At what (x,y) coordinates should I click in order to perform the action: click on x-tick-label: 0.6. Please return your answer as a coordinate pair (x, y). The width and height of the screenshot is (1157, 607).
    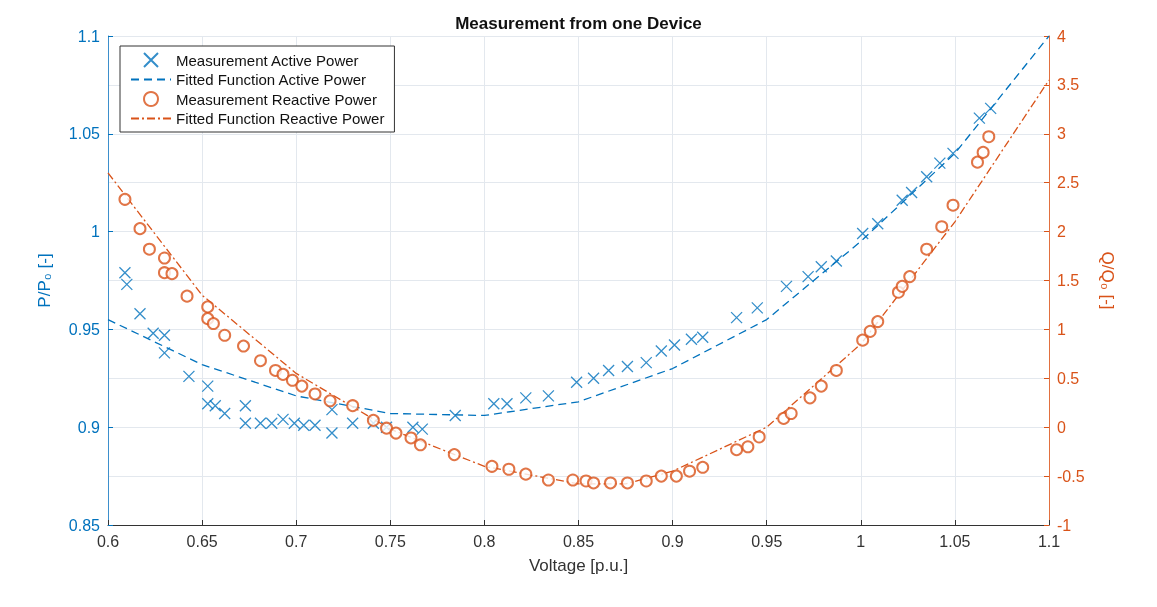
    Looking at the image, I should click on (108, 541).